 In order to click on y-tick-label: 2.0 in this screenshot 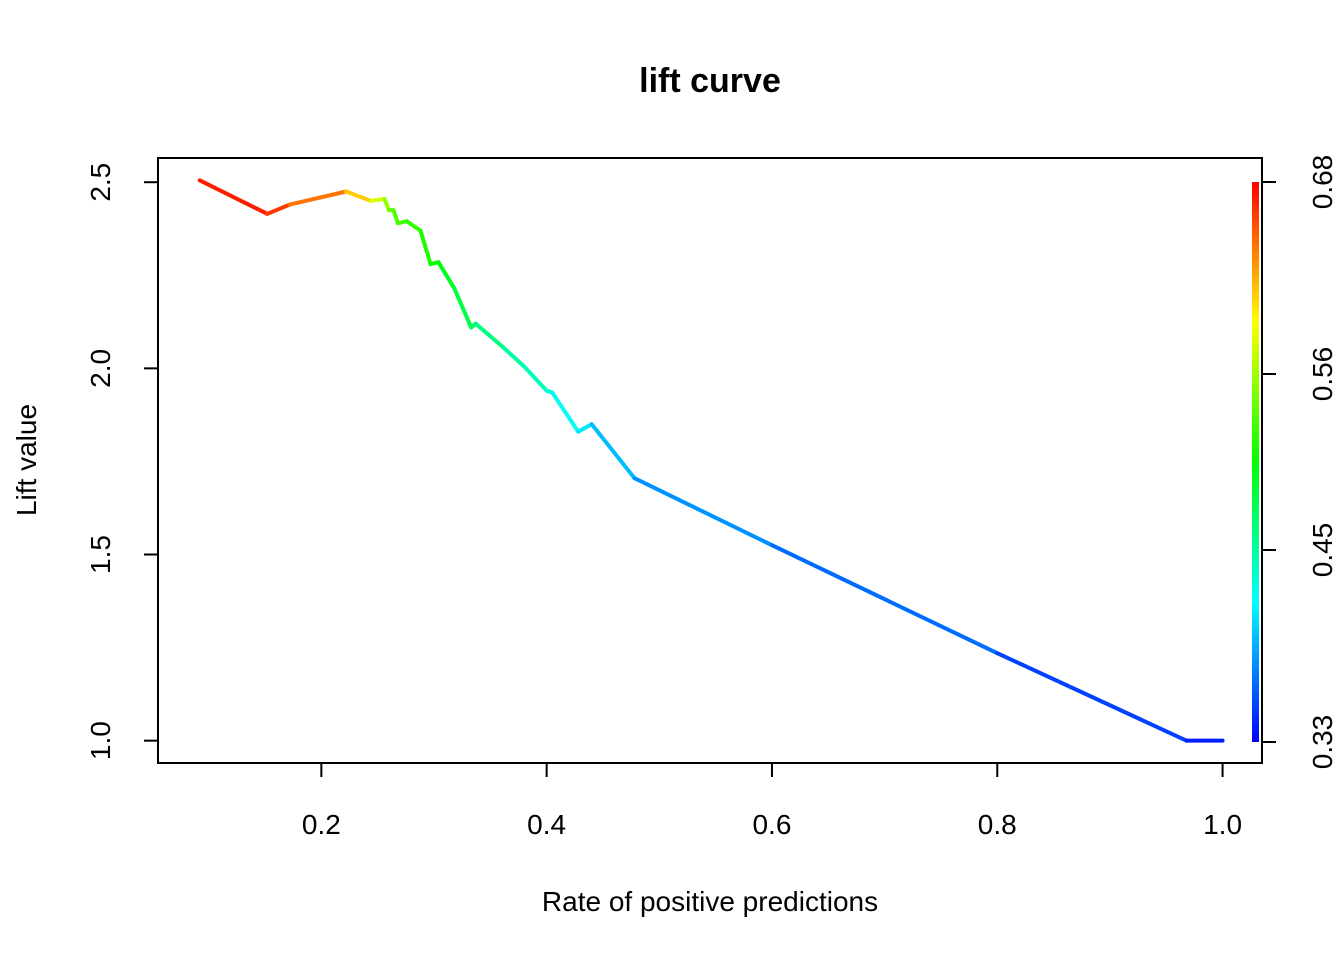, I will do `click(100, 368)`.